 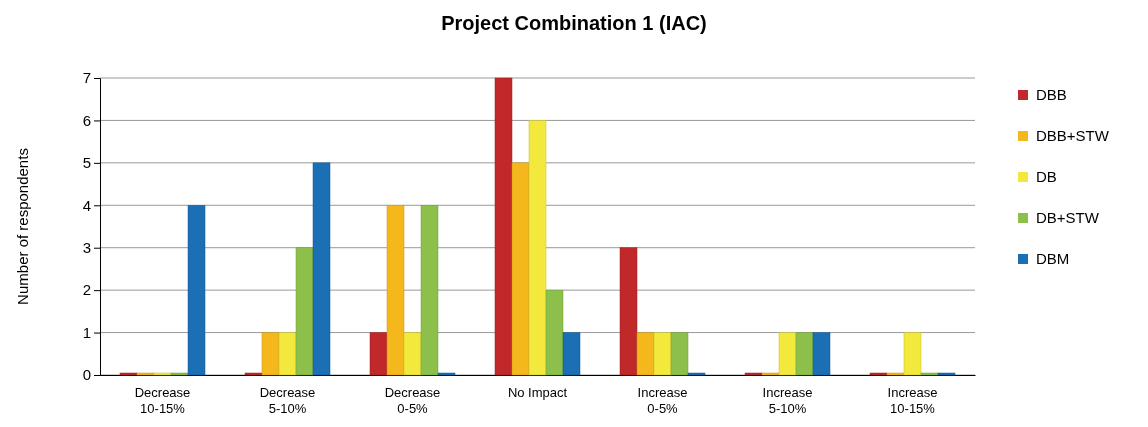 I want to click on y-tick-label: 7, so click(x=86, y=78).